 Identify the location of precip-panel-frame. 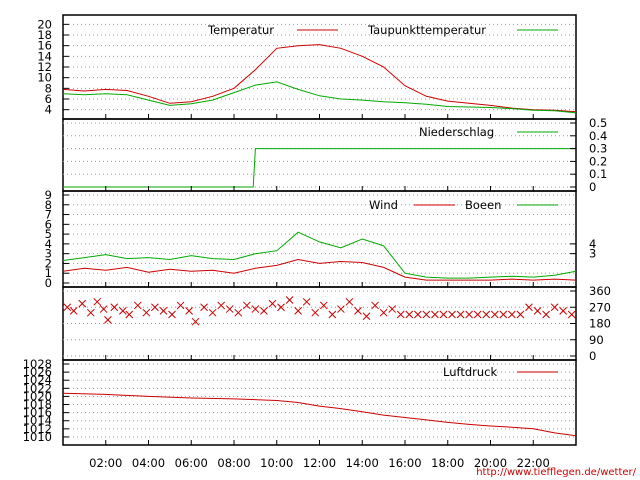
(319, 155).